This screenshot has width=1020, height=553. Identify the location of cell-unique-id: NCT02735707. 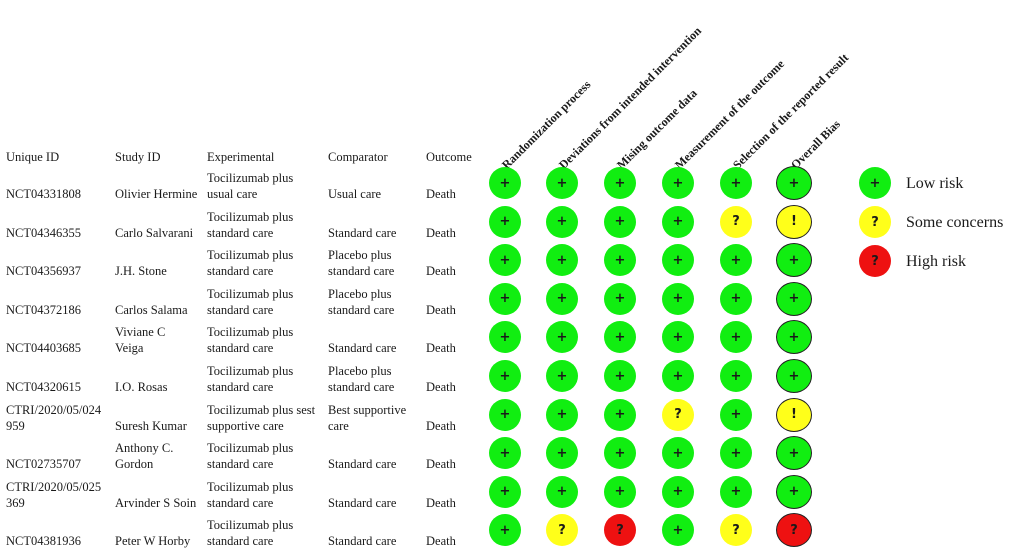
(43, 464).